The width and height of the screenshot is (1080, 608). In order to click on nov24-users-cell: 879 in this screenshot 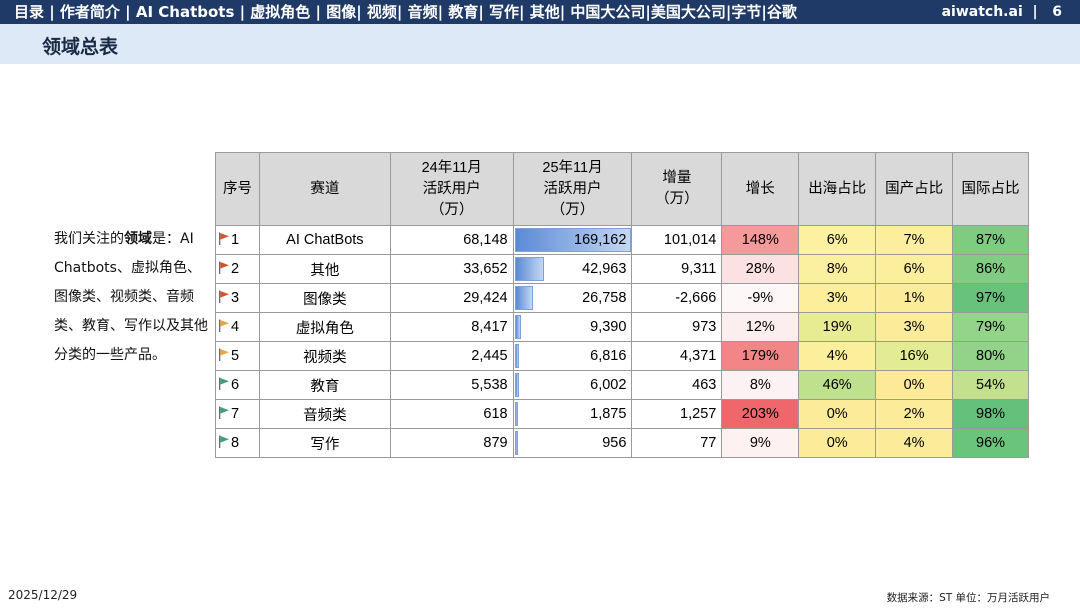, I will do `click(451, 443)`.